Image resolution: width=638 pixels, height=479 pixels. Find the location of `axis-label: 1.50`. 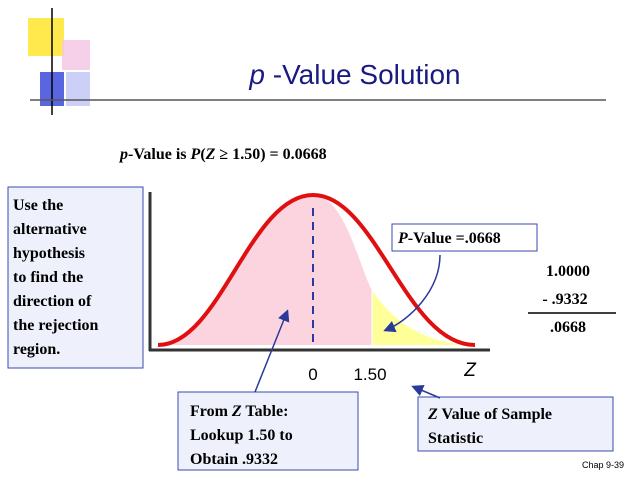

axis-label: 1.50 is located at coordinates (369, 374).